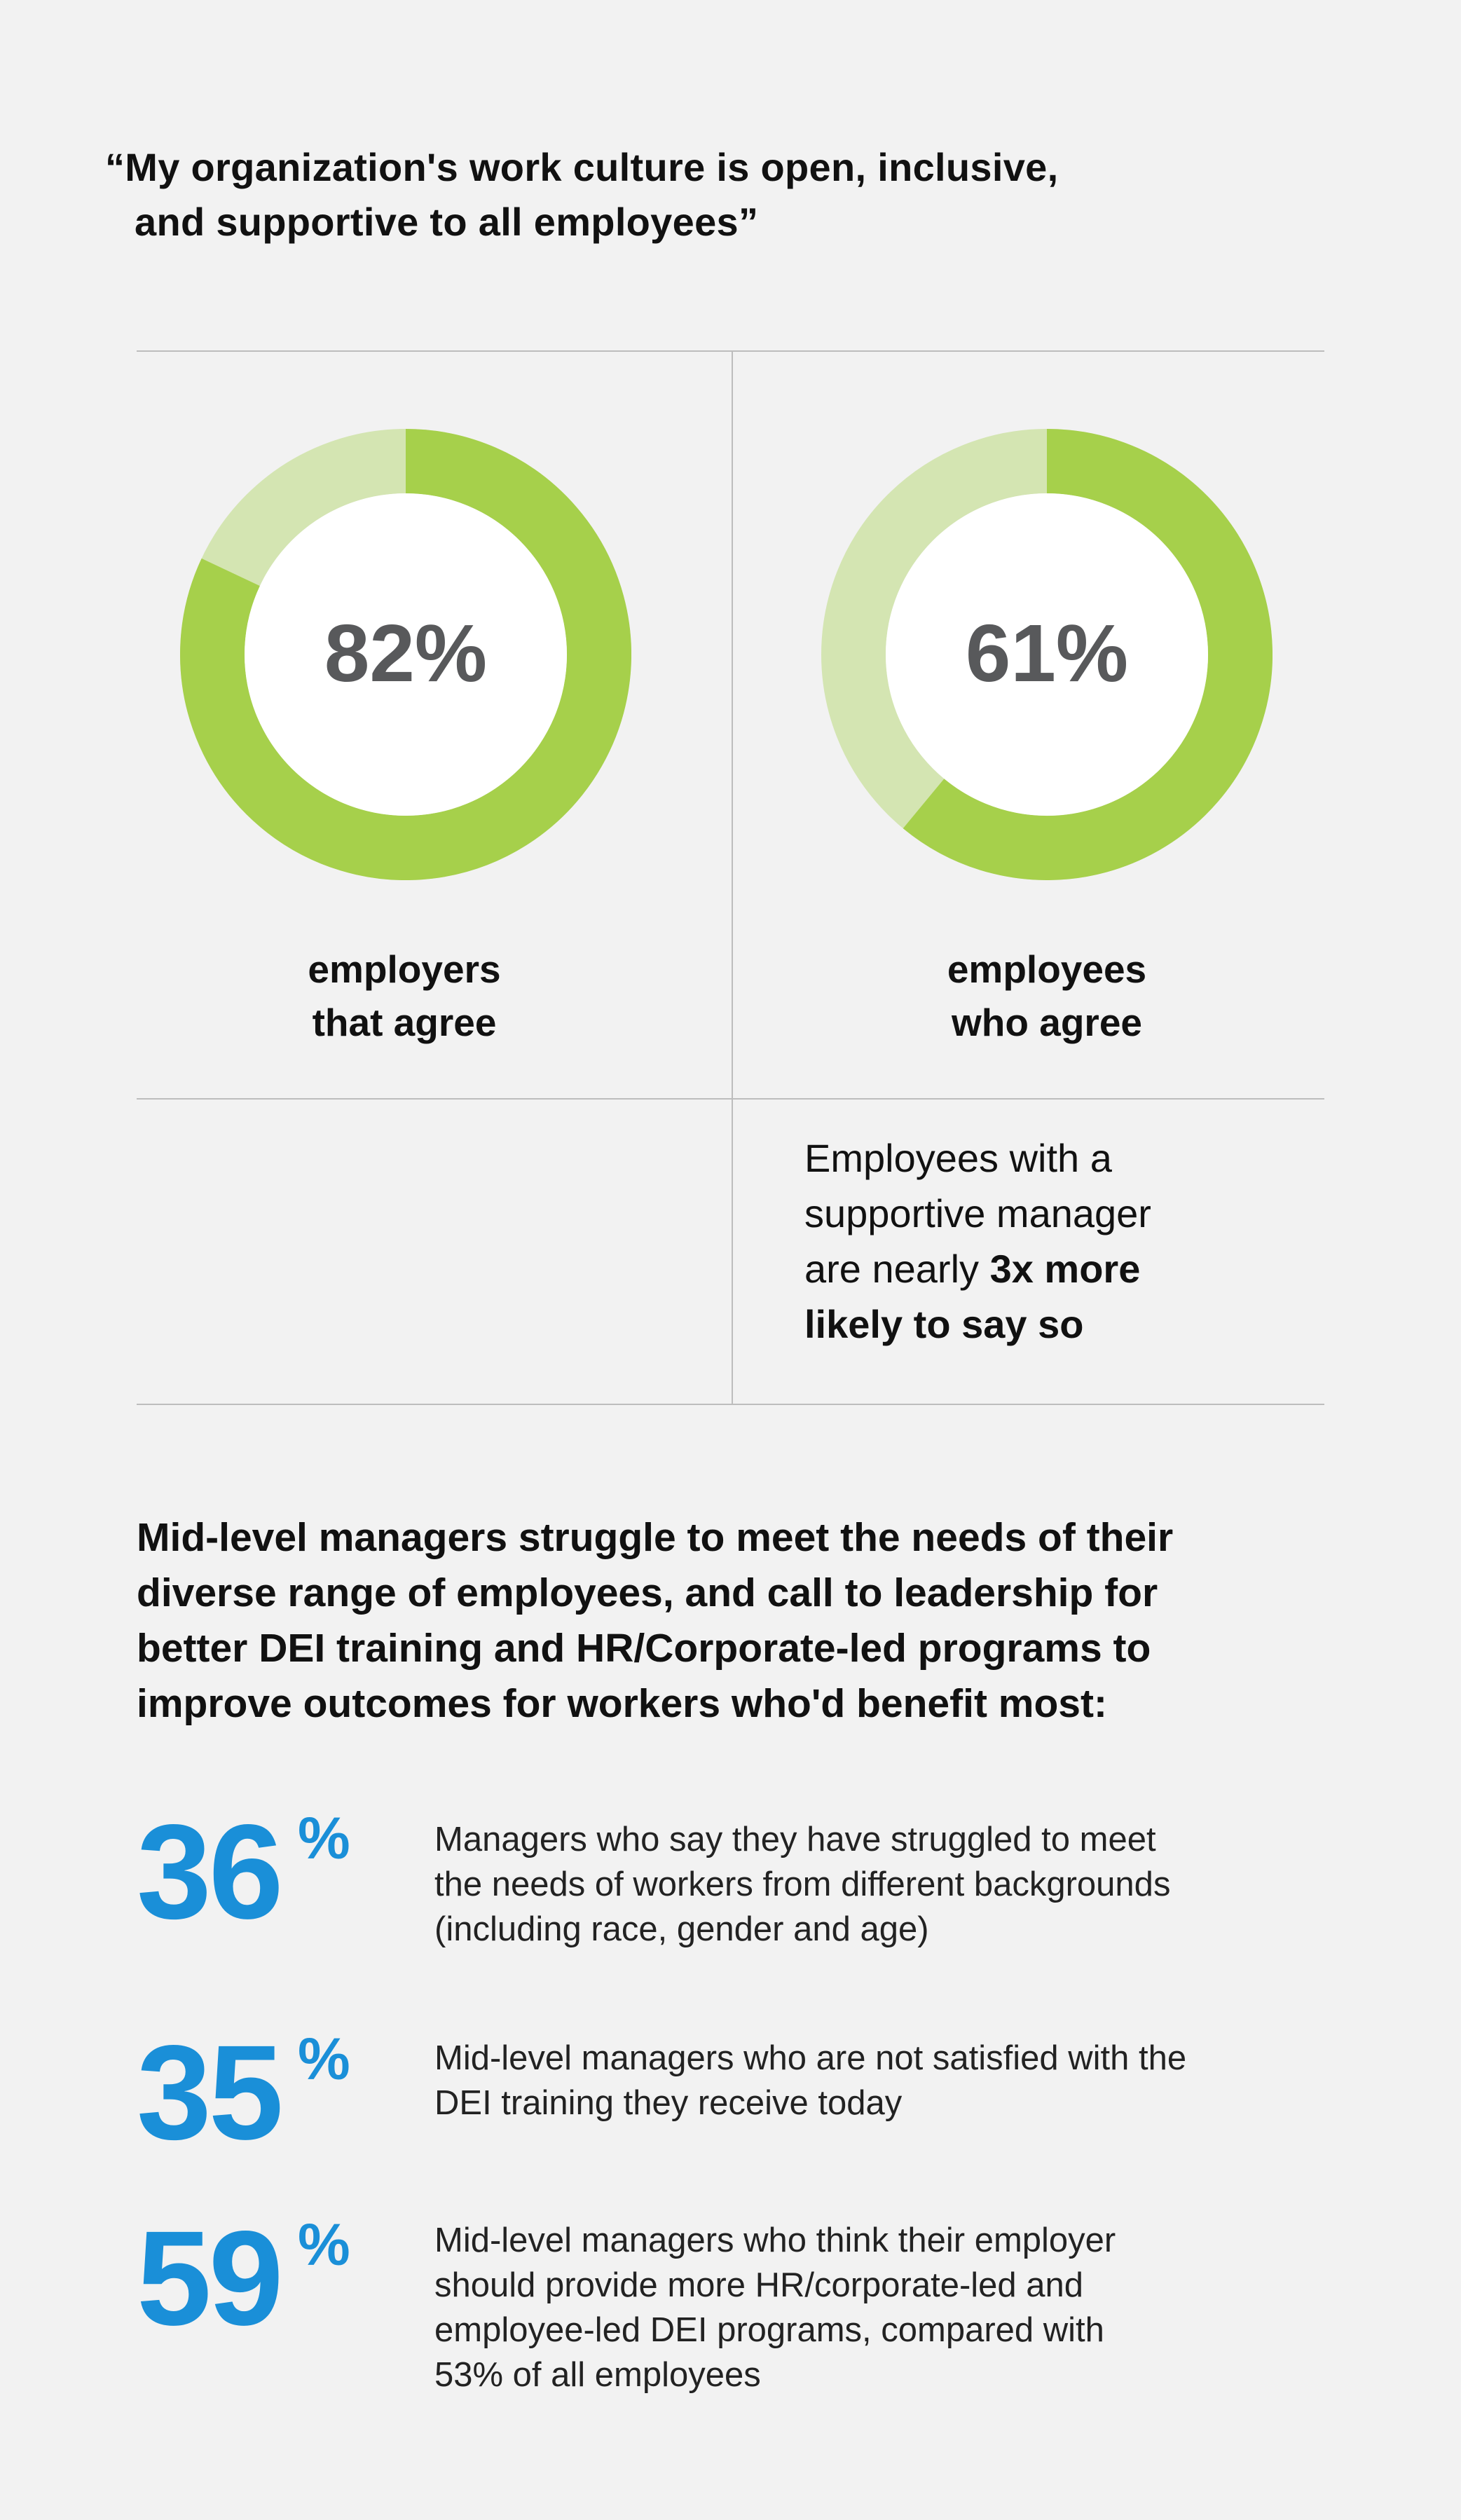  I want to click on donut-svg-employees: 61%, so click(1047, 654).